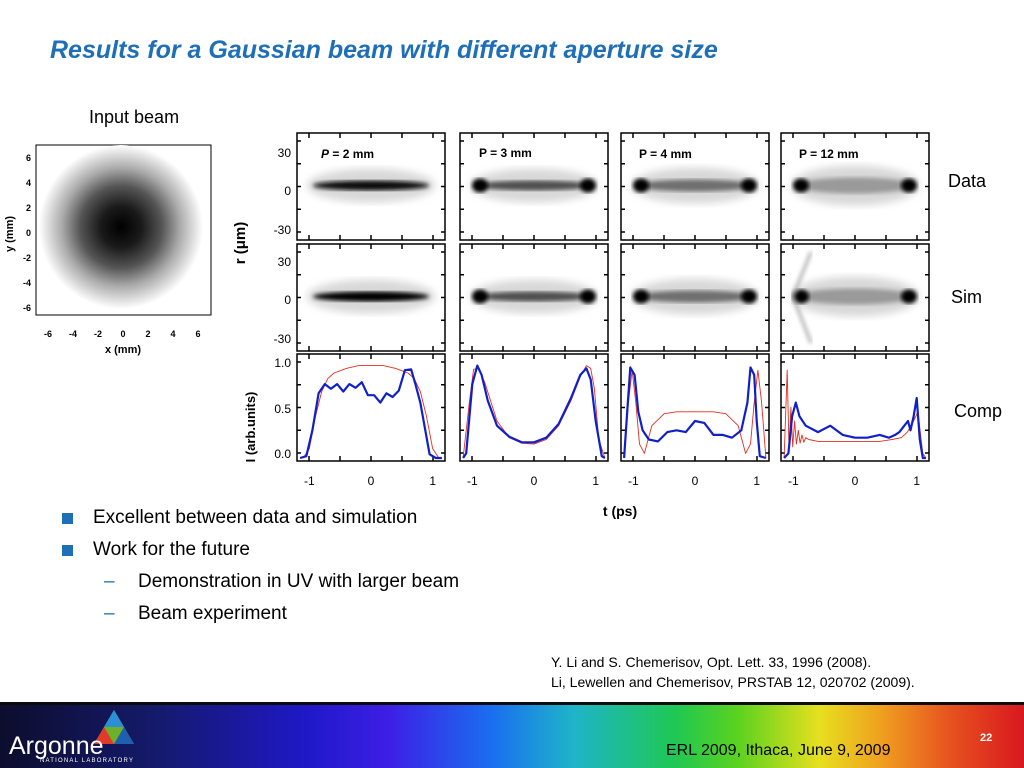 The image size is (1024, 768). What do you see at coordinates (197, 334) in the screenshot?
I see `x-tick-label: 6` at bounding box center [197, 334].